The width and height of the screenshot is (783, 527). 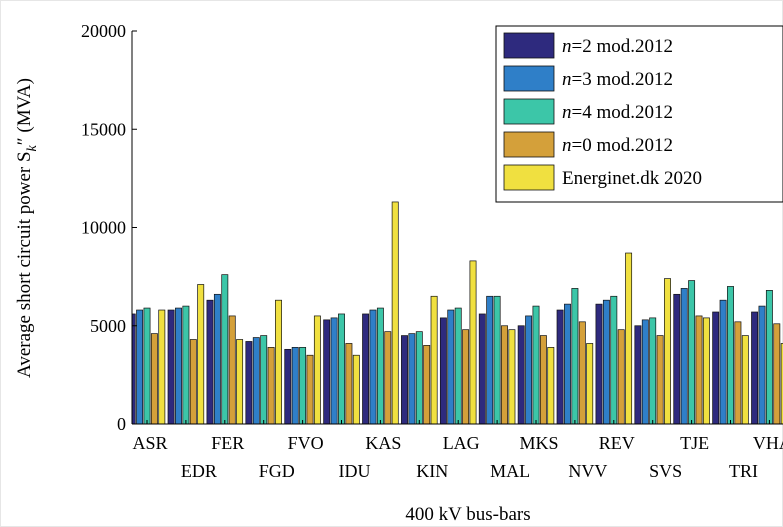 I want to click on bar-idu-s3, so click(x=341, y=369).